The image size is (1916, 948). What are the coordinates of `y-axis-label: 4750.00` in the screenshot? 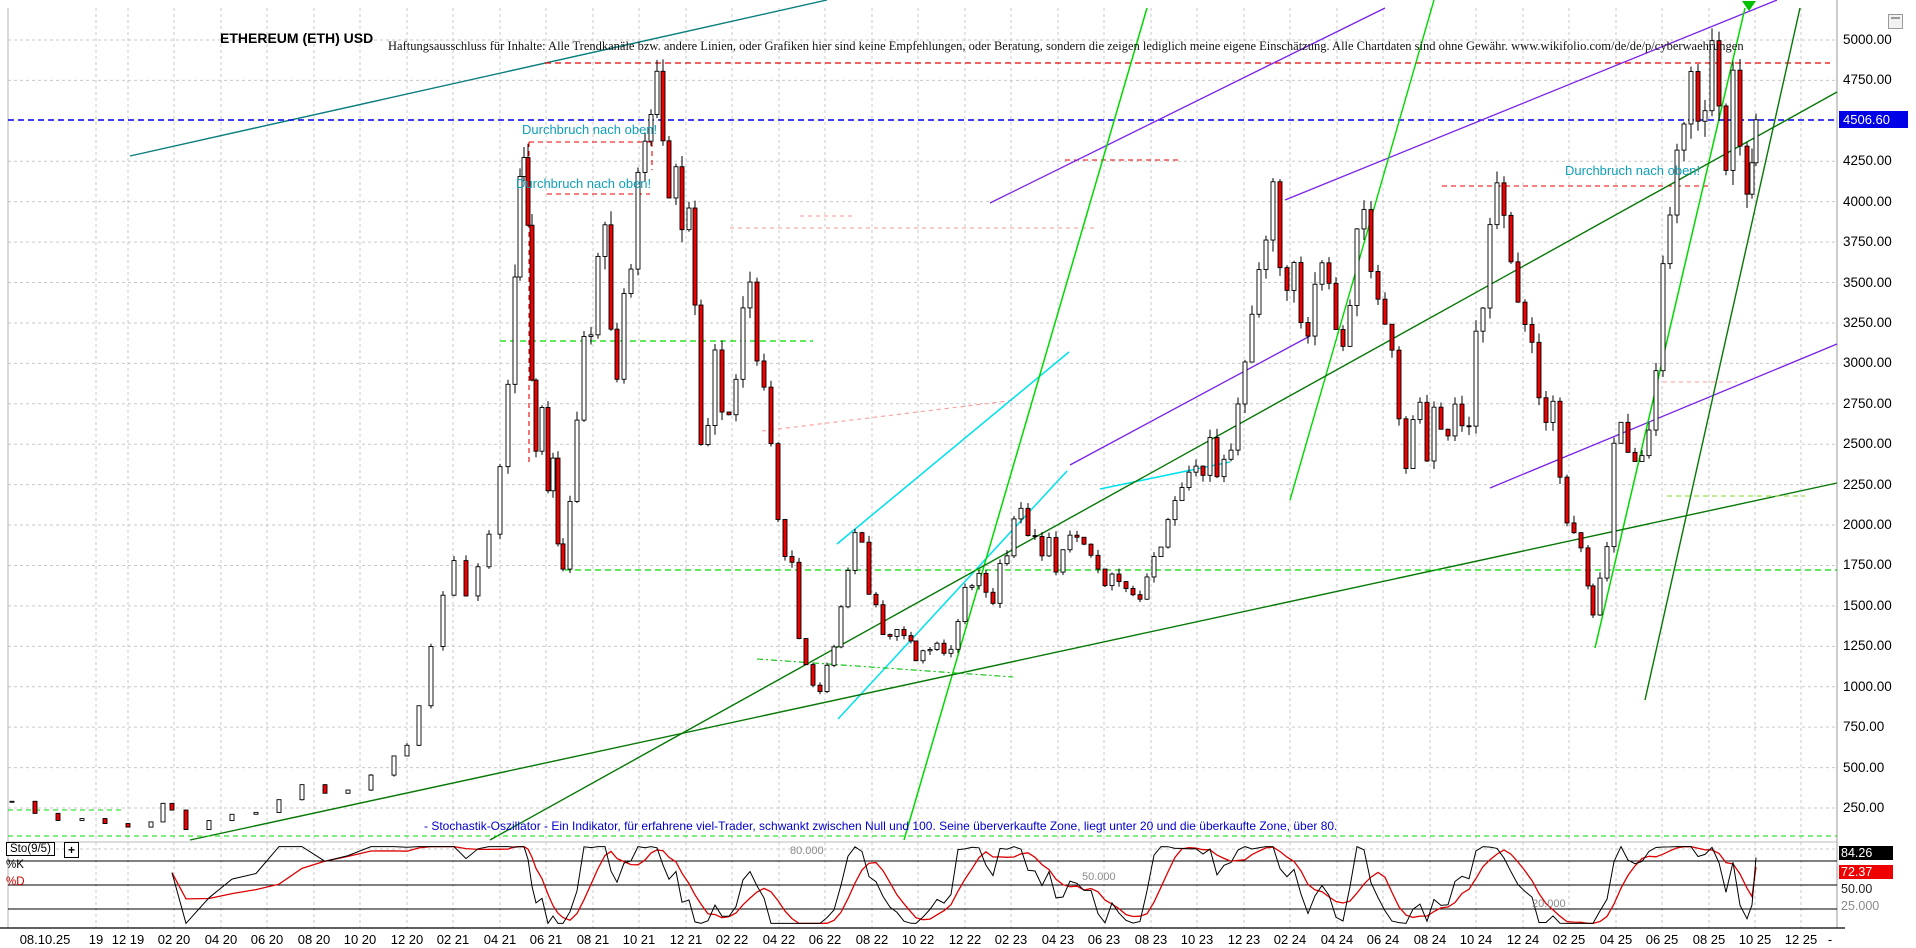 It's located at (1867, 79).